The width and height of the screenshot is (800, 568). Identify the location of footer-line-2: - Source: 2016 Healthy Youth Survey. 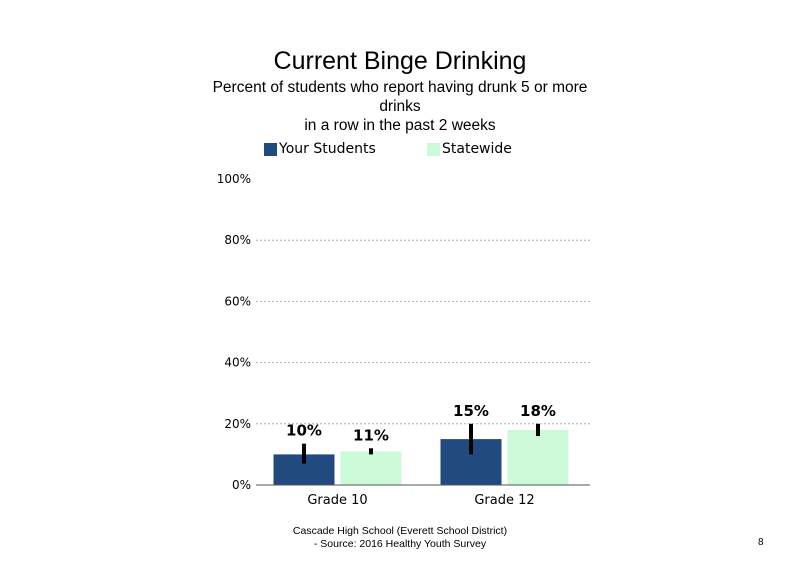
(400, 544).